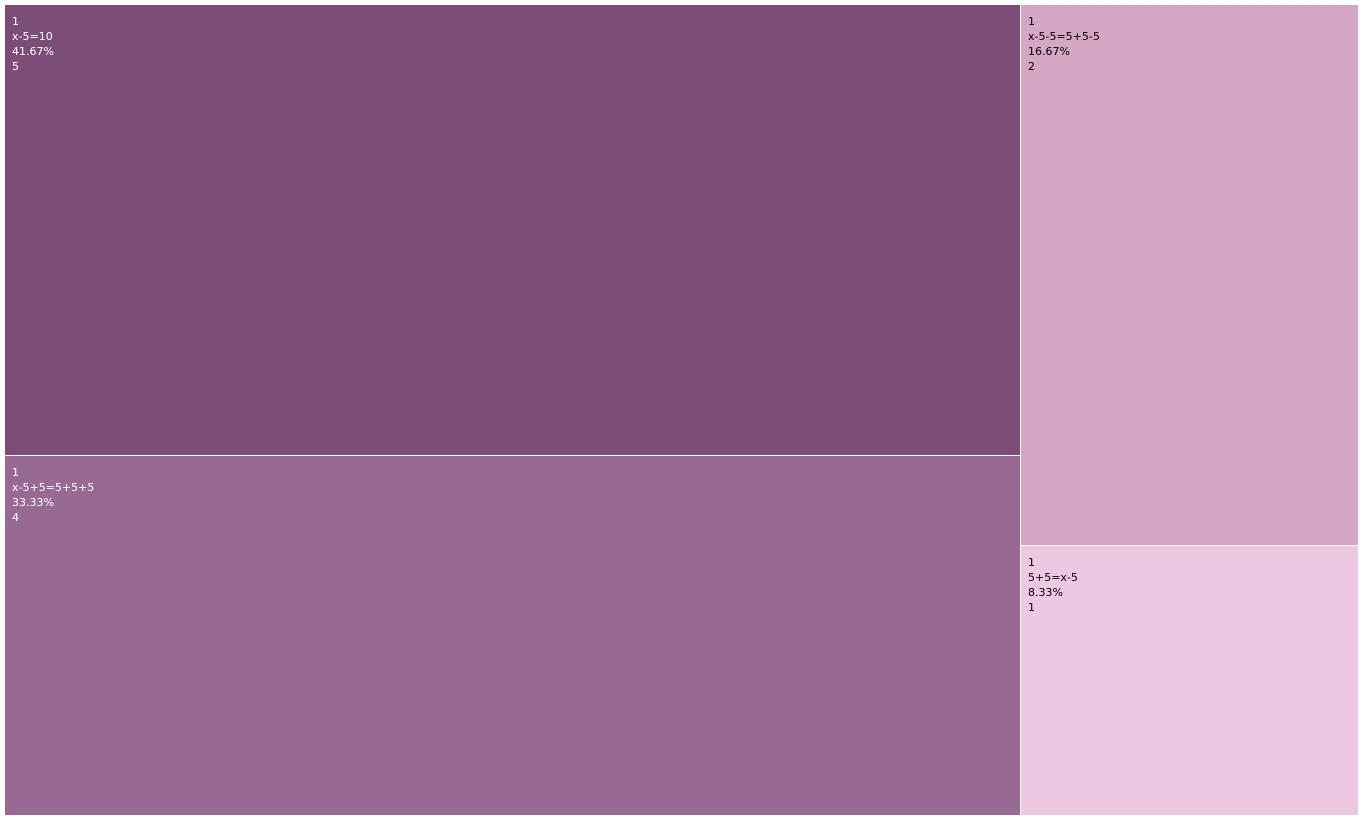 The height and width of the screenshot is (819, 1362). What do you see at coordinates (15, 517) in the screenshot?
I see `tile-value-label: 4` at bounding box center [15, 517].